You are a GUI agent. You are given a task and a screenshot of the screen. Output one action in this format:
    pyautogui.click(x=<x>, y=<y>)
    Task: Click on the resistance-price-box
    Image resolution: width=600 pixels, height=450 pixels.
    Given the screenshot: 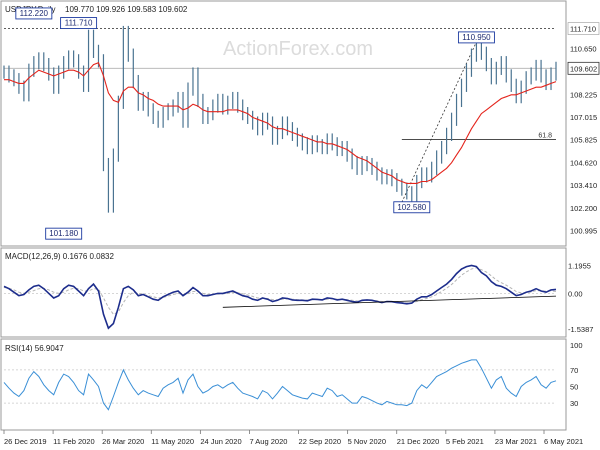 What is the action you would take?
    pyautogui.click(x=583, y=28)
    